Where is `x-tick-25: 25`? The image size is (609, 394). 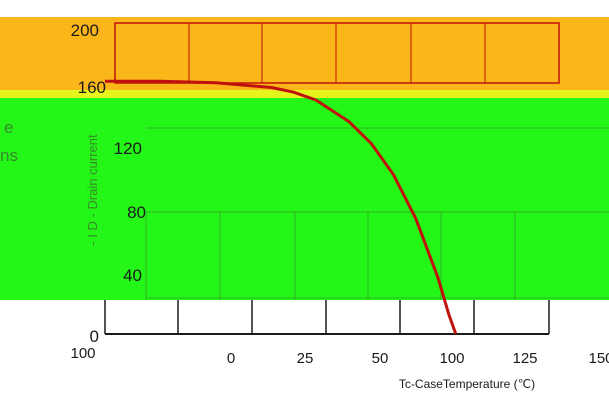 x-tick-25: 25 is located at coordinates (305, 358).